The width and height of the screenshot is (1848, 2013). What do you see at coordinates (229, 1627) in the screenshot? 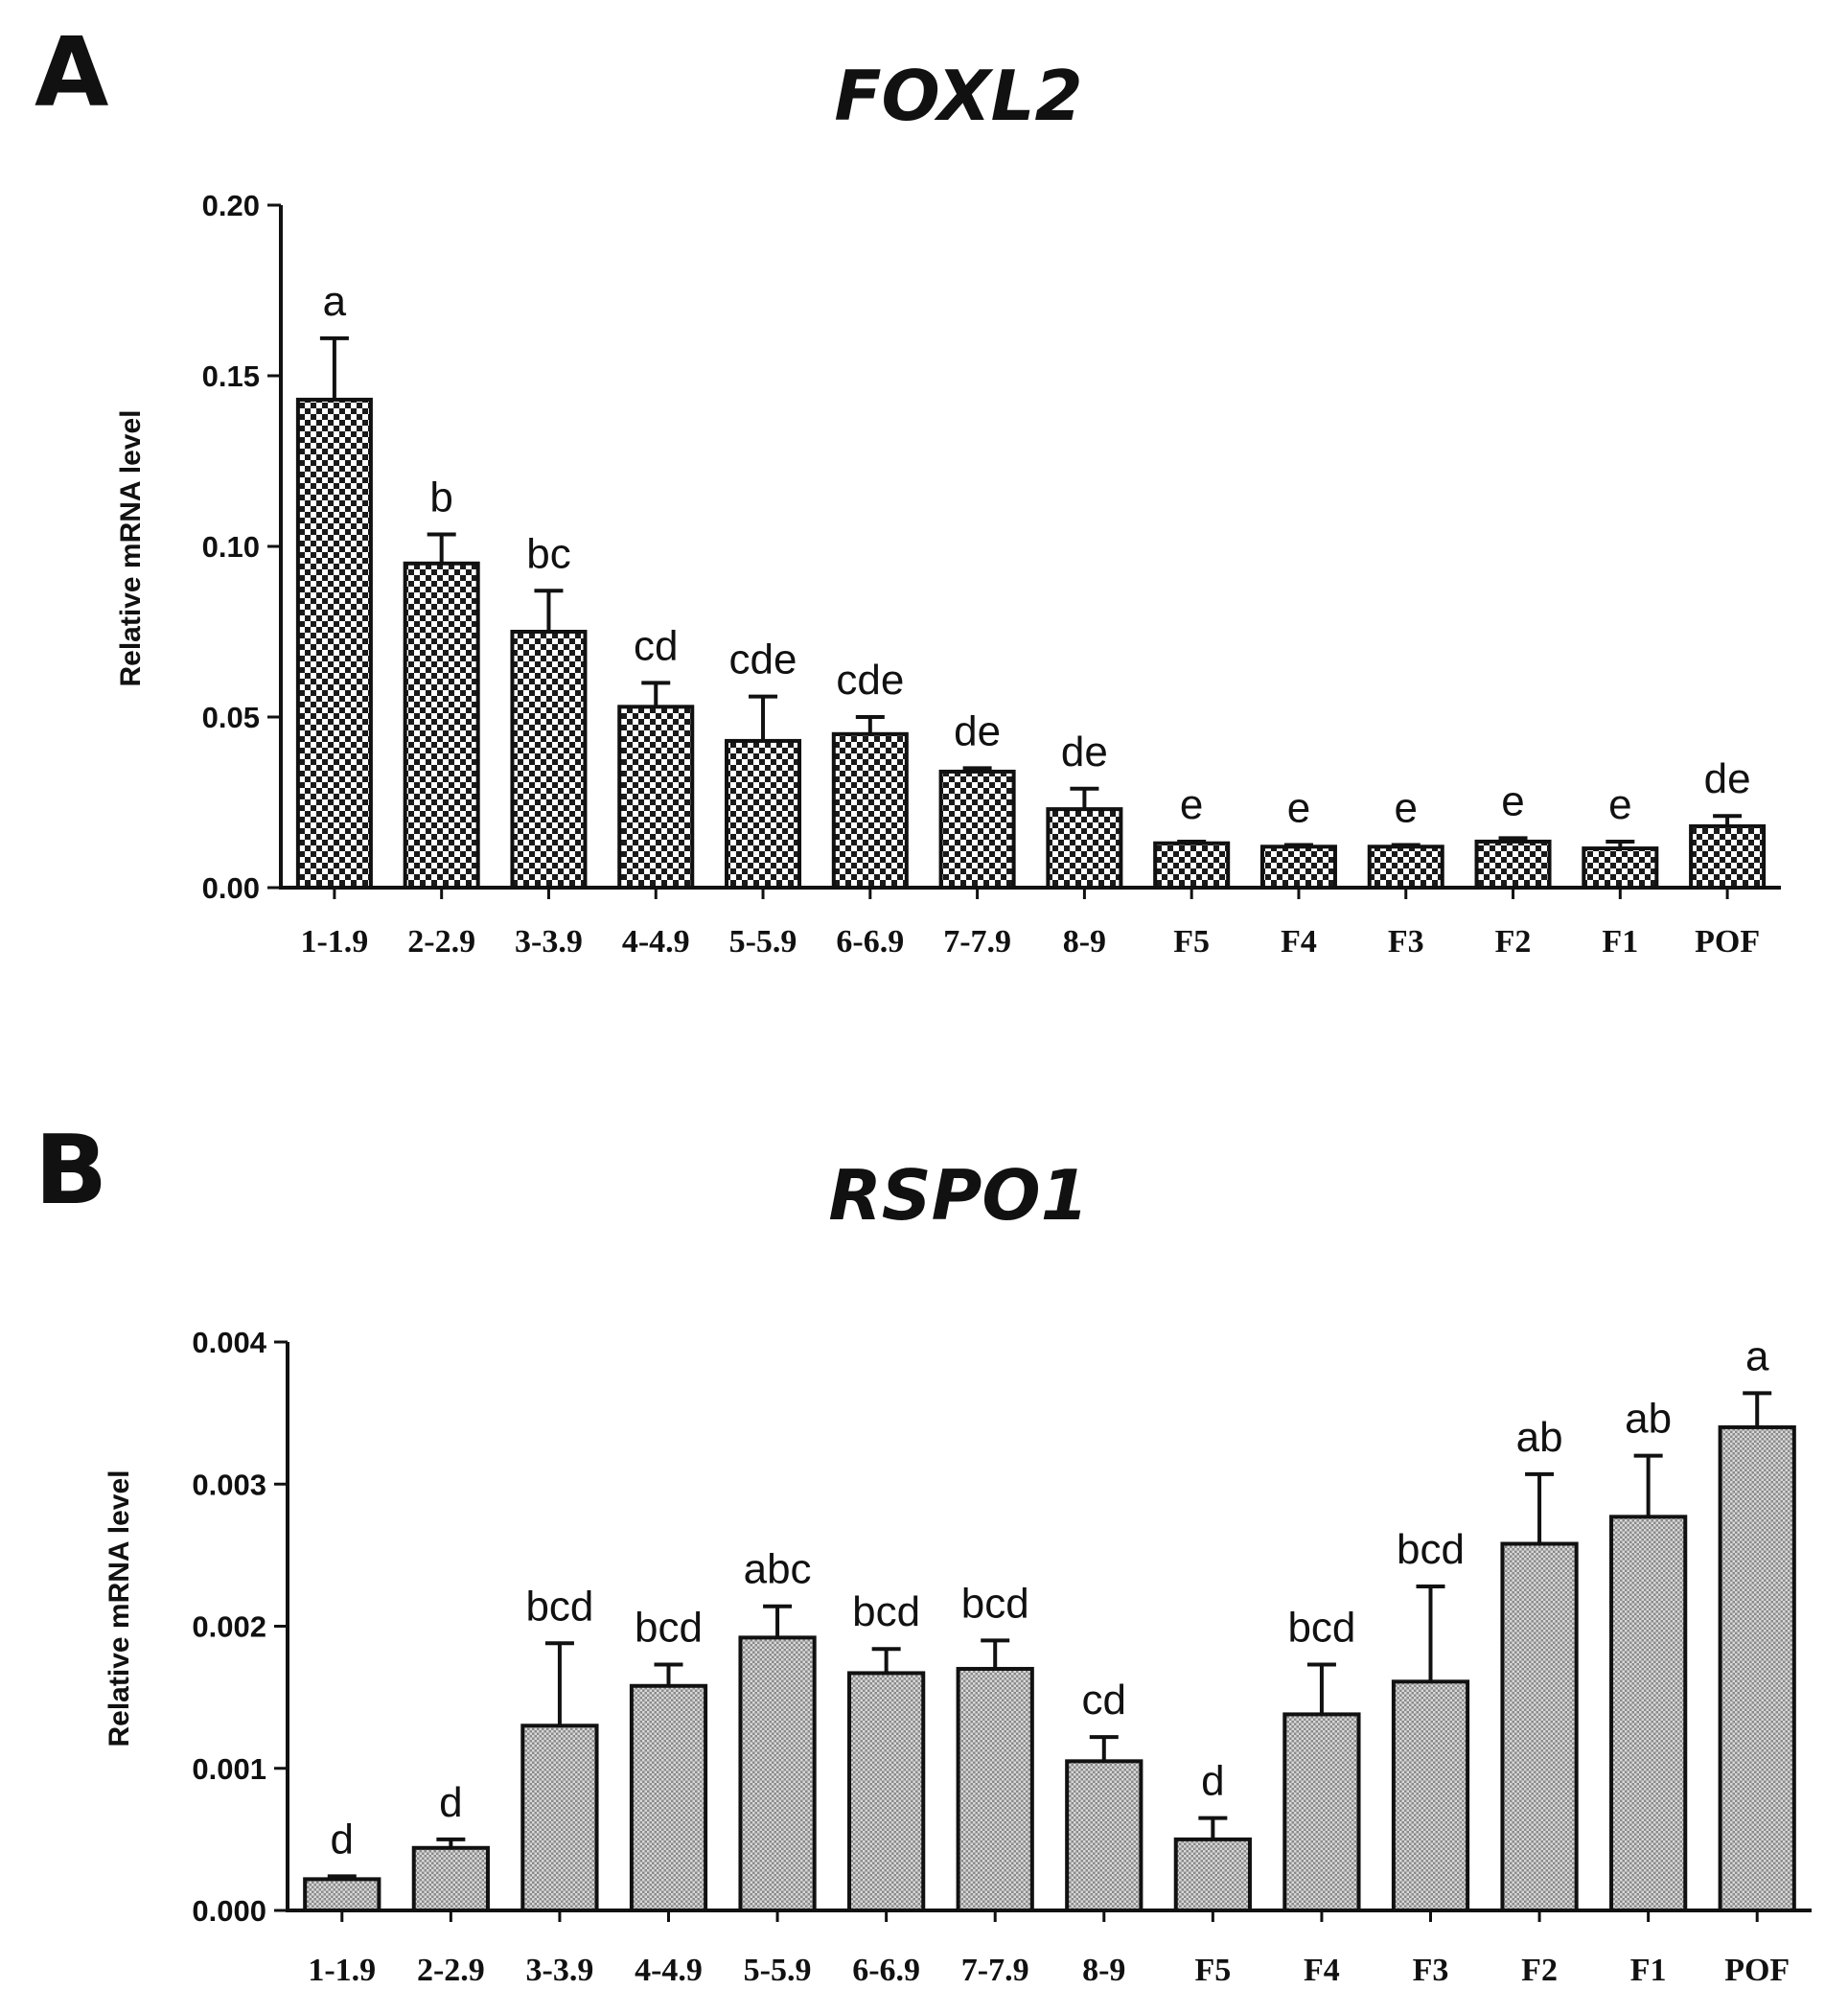
I see `y-tick-label: 0.002` at bounding box center [229, 1627].